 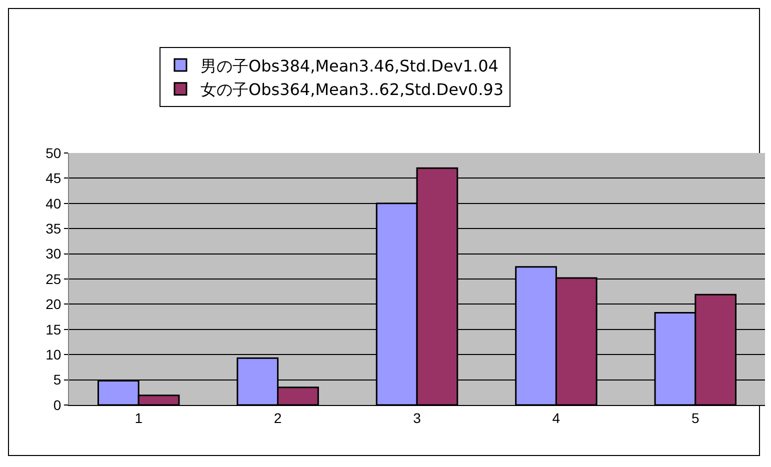 I want to click on y-tick-label: 10, so click(x=54, y=354).